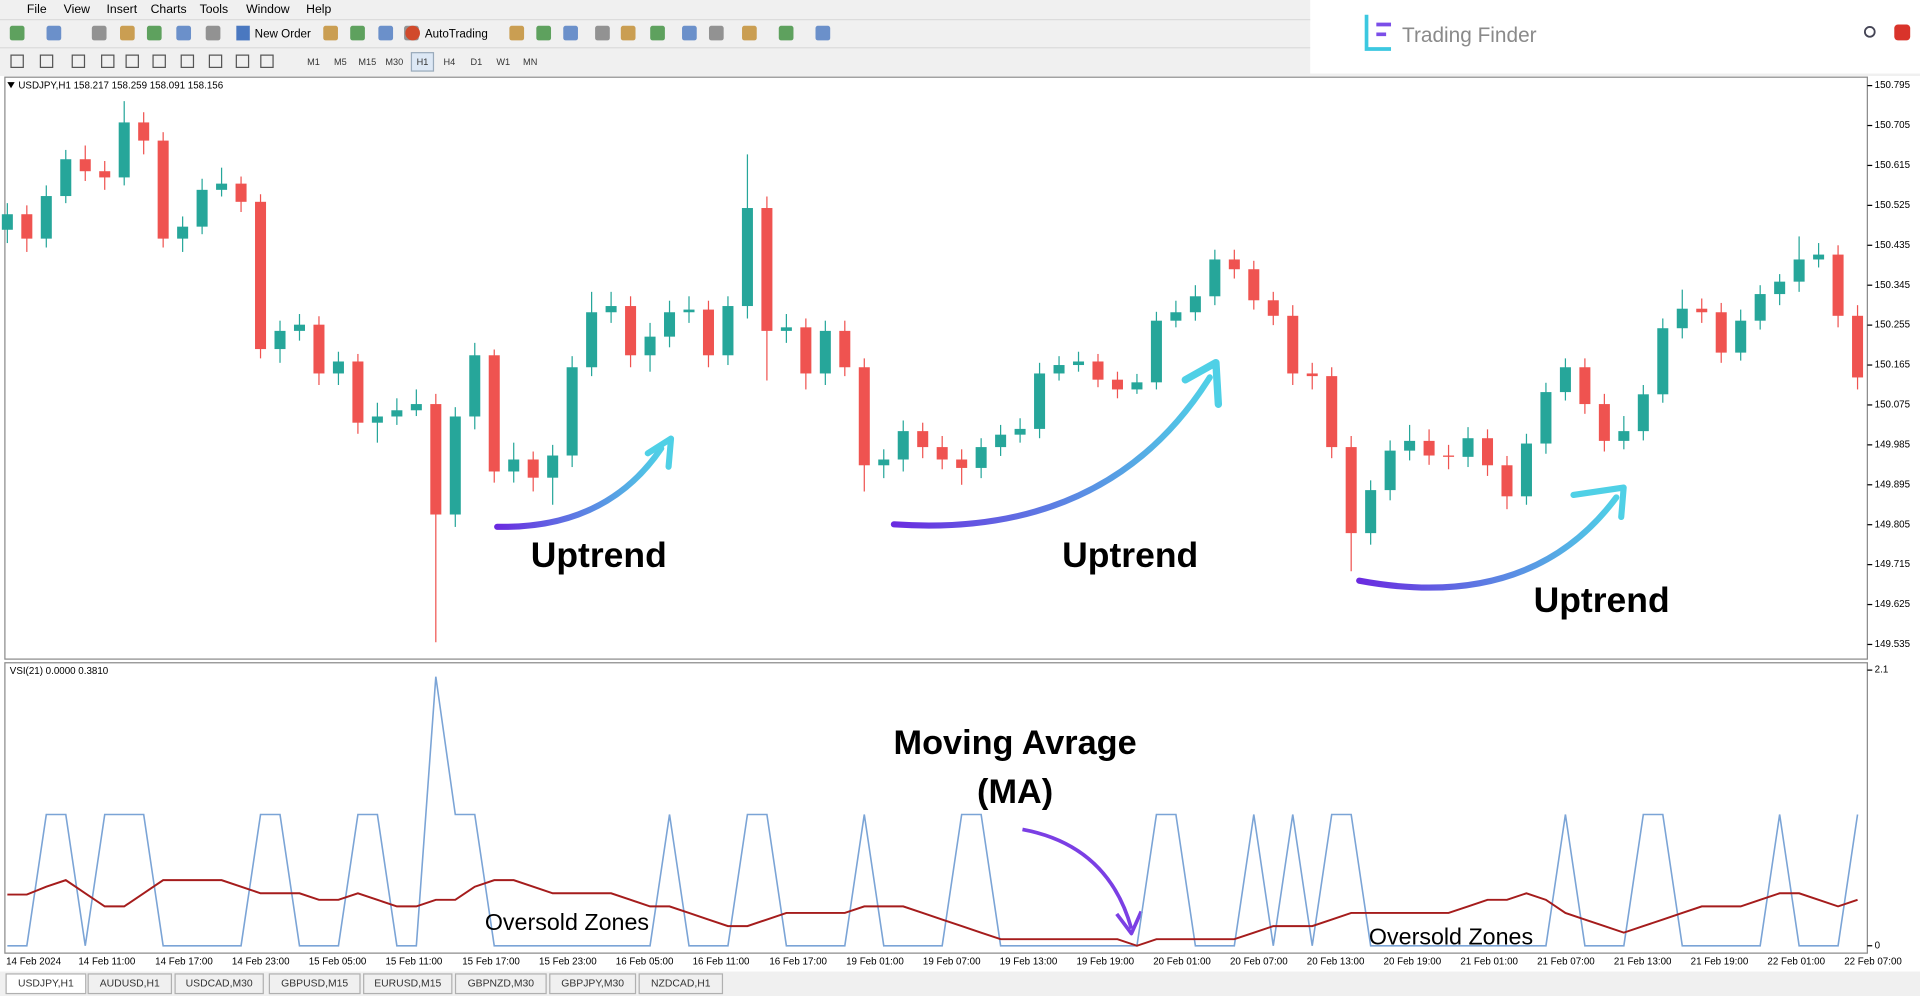 This screenshot has width=1920, height=996. I want to click on timeframe-button: W1, so click(503, 62).